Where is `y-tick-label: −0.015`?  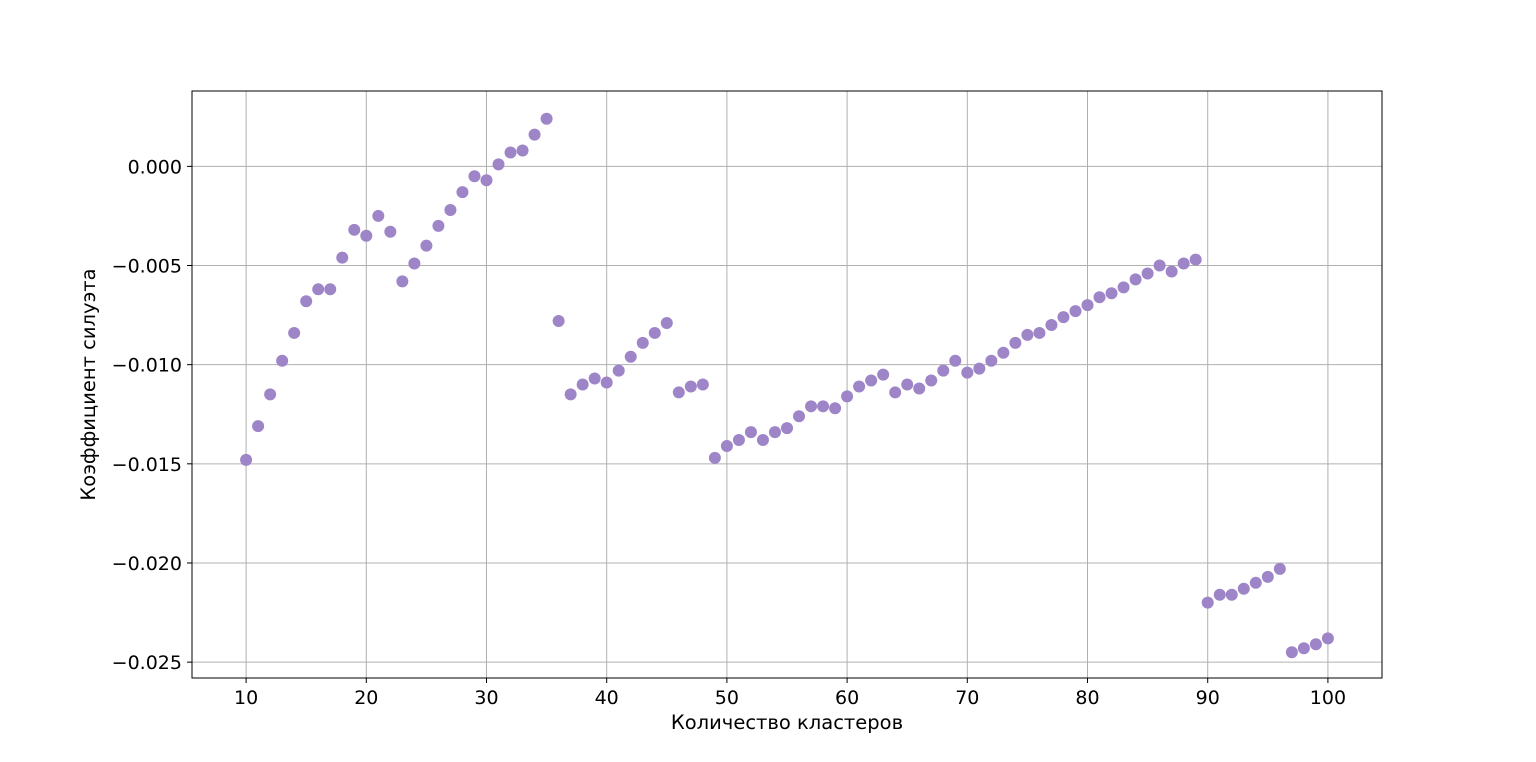
y-tick-label: −0.015 is located at coordinates (147, 465).